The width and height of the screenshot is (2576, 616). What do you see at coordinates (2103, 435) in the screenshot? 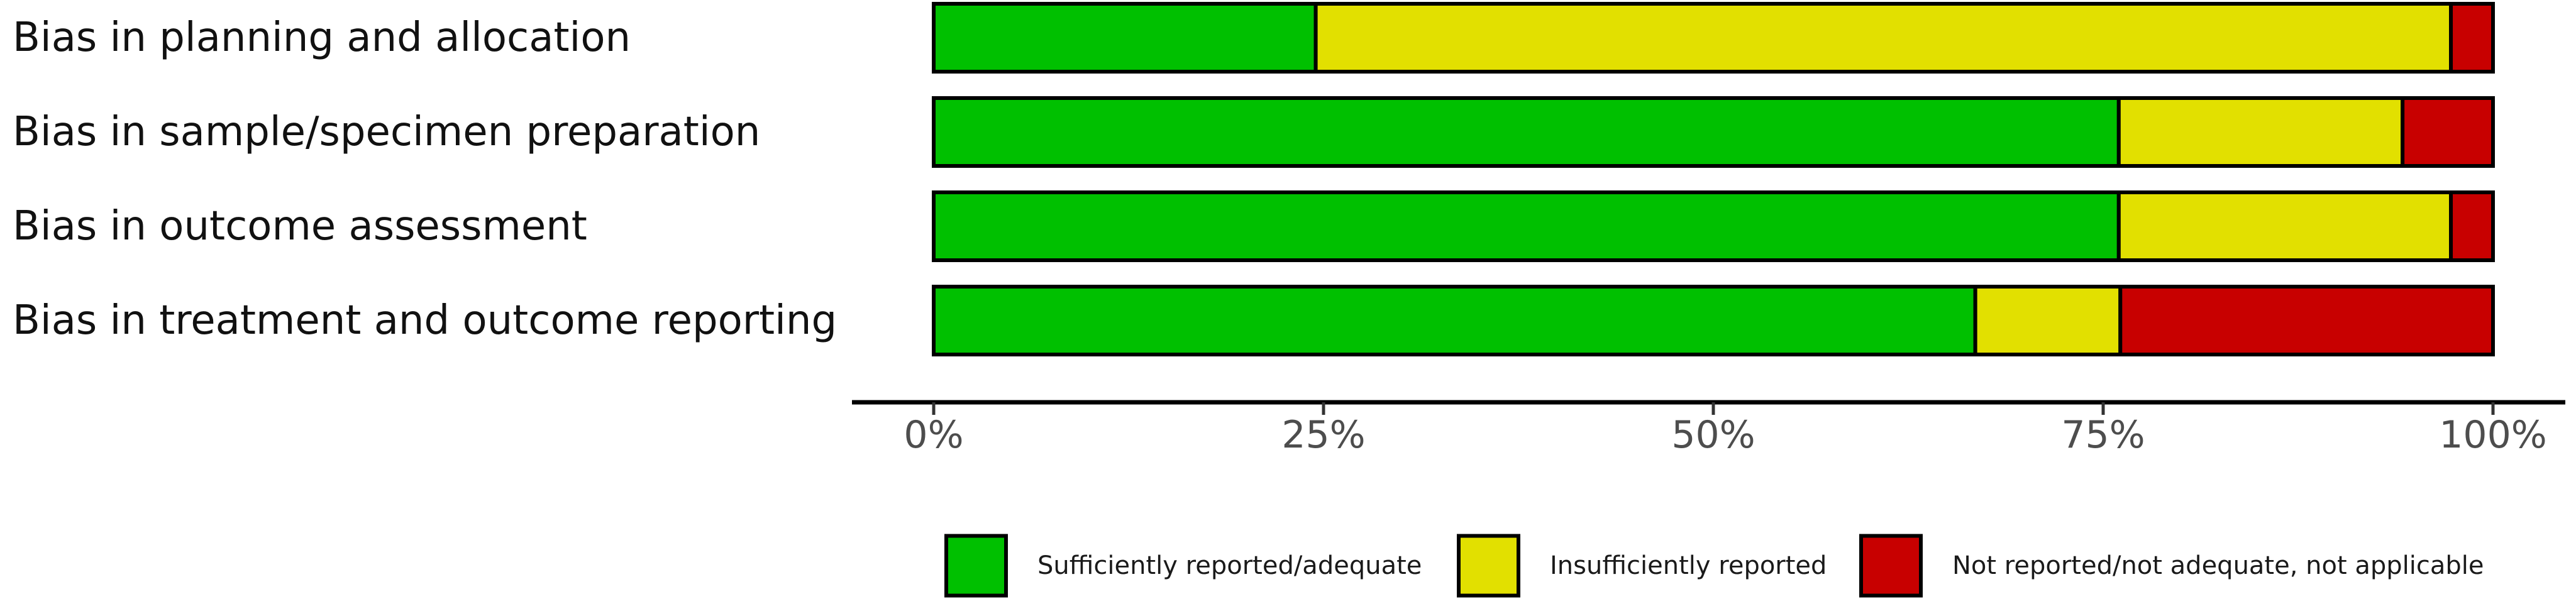
I see `x-tick-label: 75%` at bounding box center [2103, 435].